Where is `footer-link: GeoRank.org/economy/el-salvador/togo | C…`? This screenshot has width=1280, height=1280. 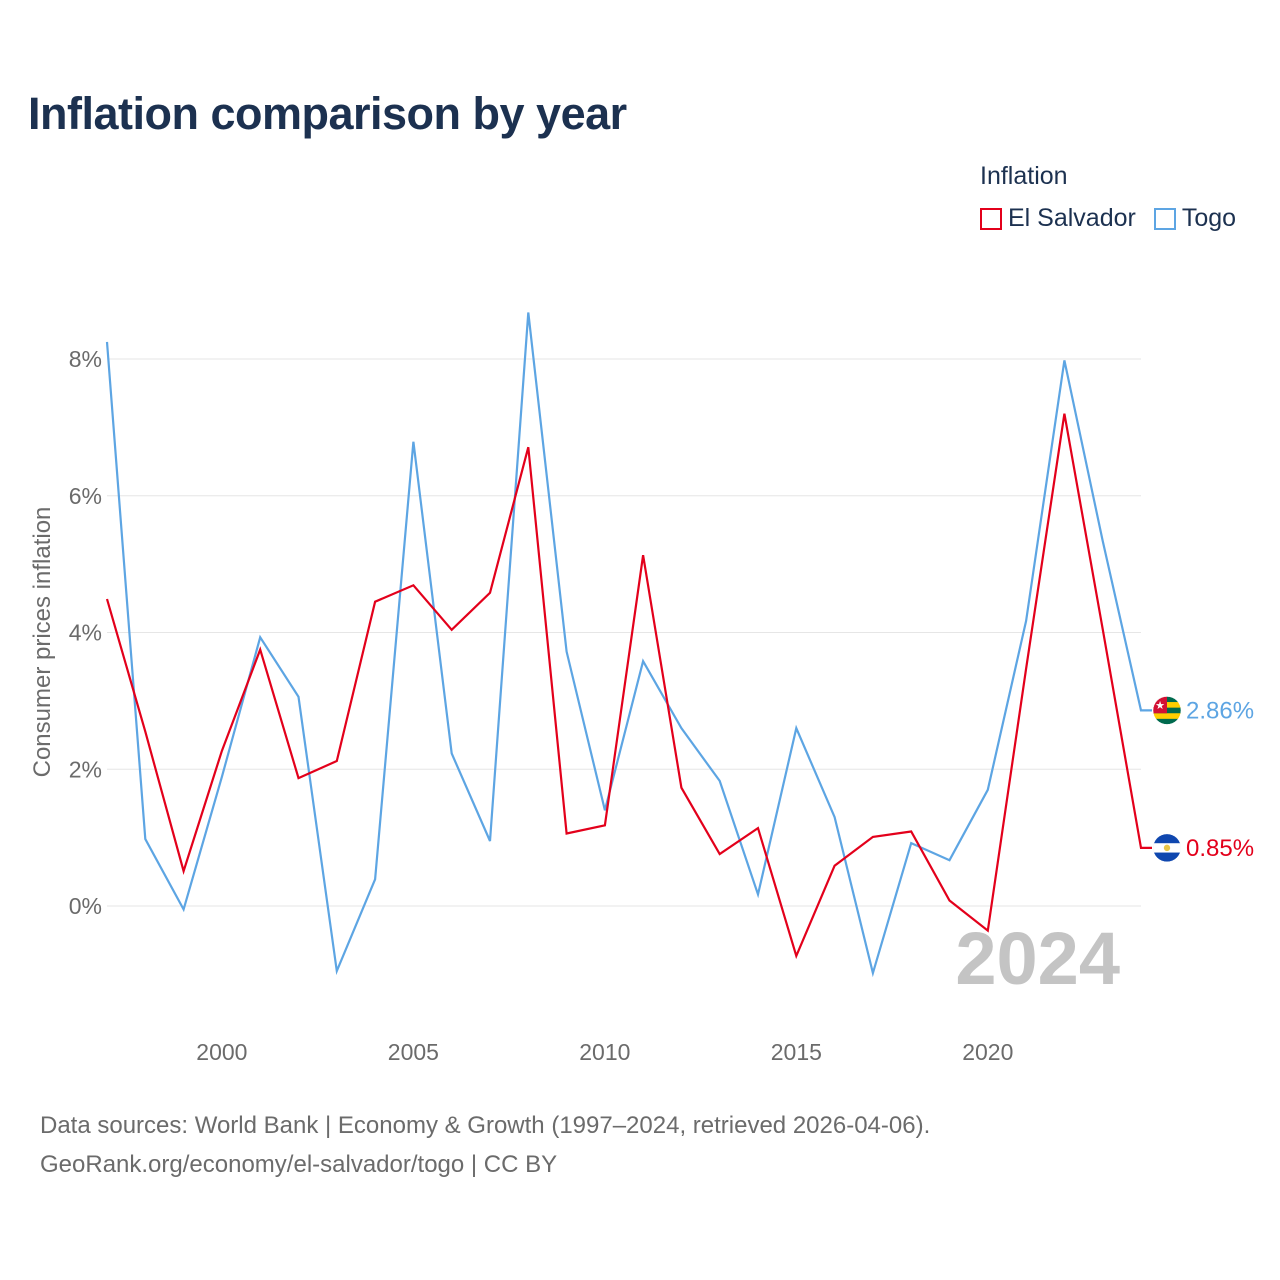 footer-link: GeoRank.org/economy/el-salvador/togo | C… is located at coordinates (299, 1164).